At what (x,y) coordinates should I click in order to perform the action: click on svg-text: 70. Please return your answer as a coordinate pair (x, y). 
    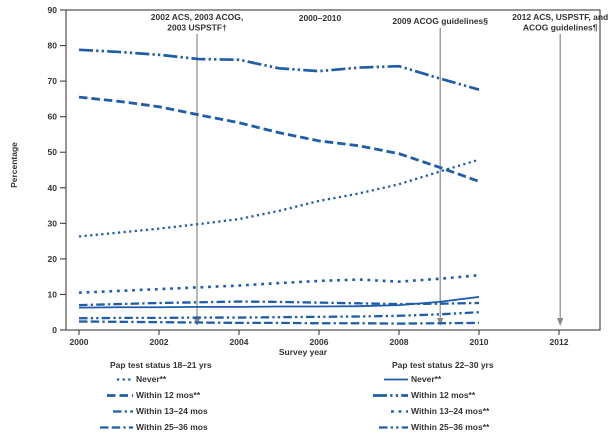
    Looking at the image, I should click on (53, 81).